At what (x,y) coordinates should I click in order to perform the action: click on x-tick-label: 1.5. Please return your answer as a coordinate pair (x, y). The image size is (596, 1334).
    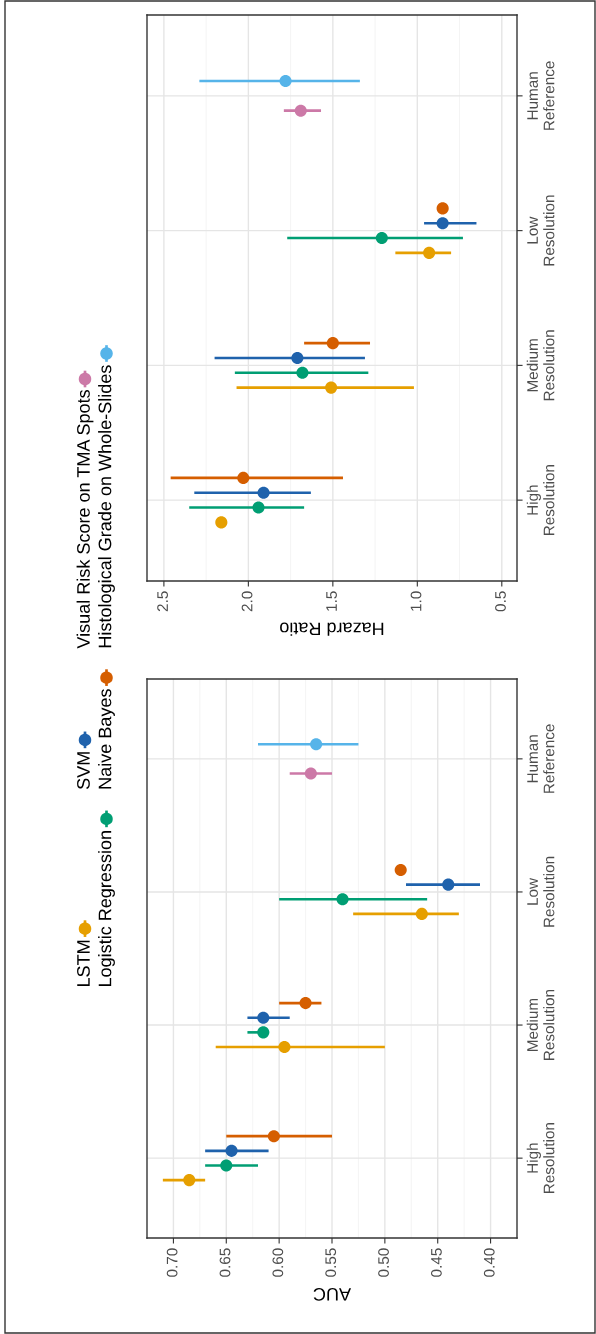
    Looking at the image, I should click on (331, 601).